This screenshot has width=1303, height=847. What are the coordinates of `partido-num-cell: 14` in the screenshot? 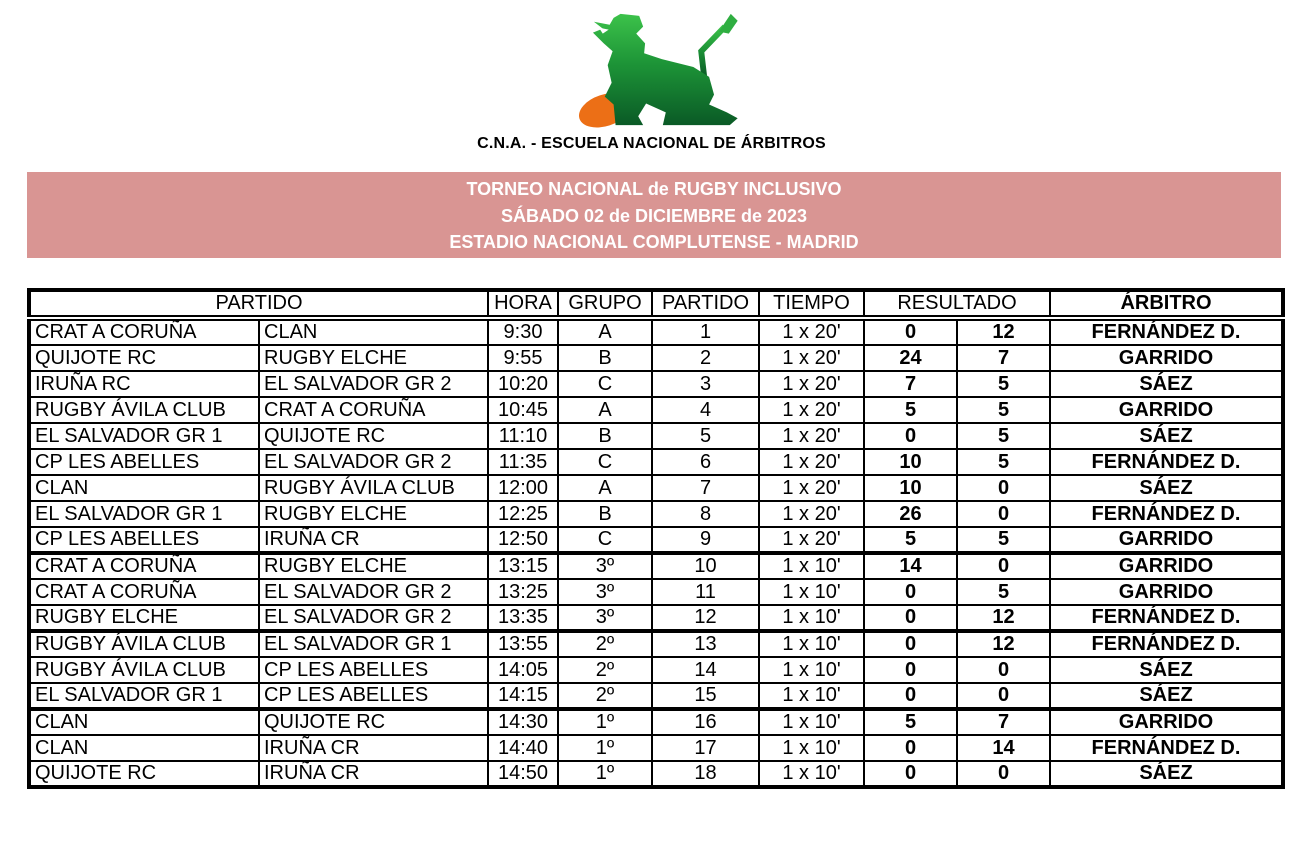 It's located at (705, 670).